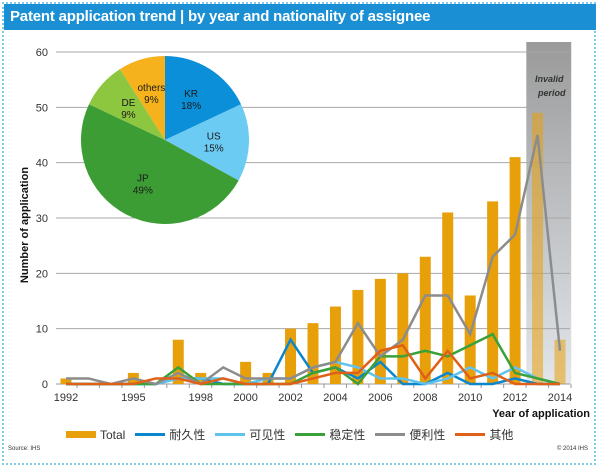 Image resolution: width=600 pixels, height=469 pixels. I want to click on y-tick-label: 30, so click(42, 219).